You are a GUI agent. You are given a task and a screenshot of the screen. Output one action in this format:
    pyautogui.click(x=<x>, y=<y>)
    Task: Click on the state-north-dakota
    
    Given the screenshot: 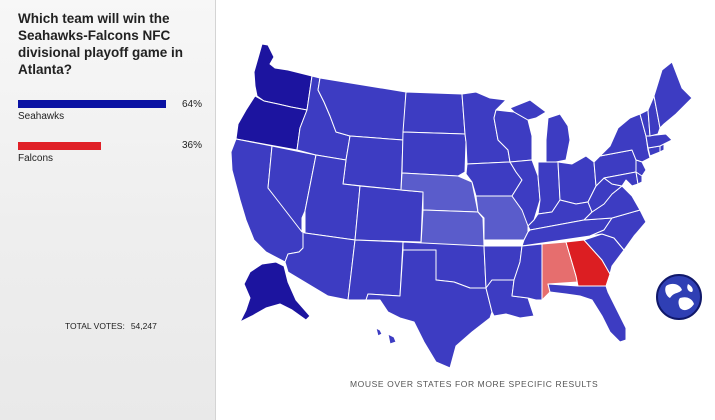 What is the action you would take?
    pyautogui.click(x=434, y=113)
    